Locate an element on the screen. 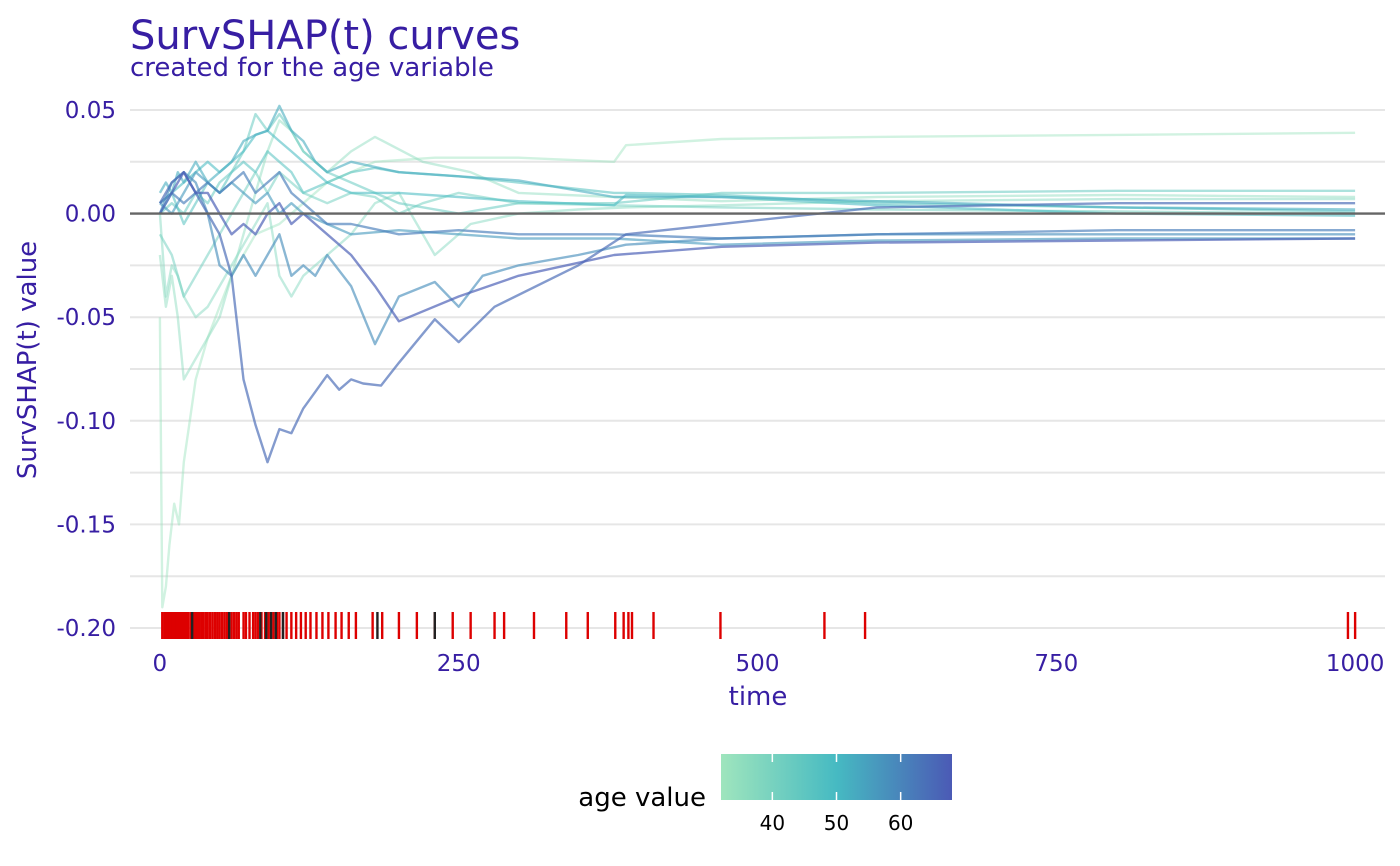 This screenshot has height=866, width=1400. legend-tick-label: 40 is located at coordinates (772, 823).